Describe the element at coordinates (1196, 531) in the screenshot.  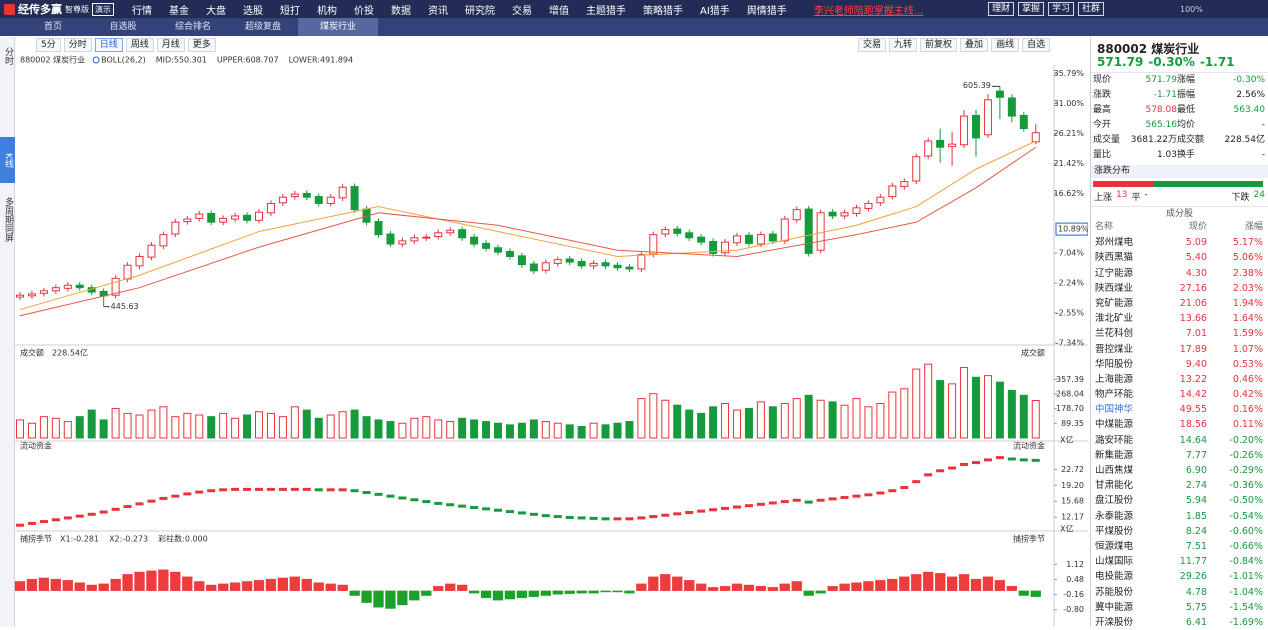
I see `stock-price: 8.24` at that location.